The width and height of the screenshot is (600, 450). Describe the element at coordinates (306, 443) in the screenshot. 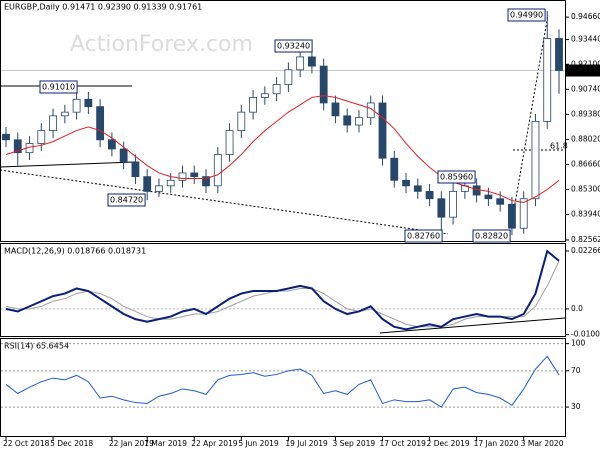

I see `x-tick-label: 19 Jul 2019` at that location.